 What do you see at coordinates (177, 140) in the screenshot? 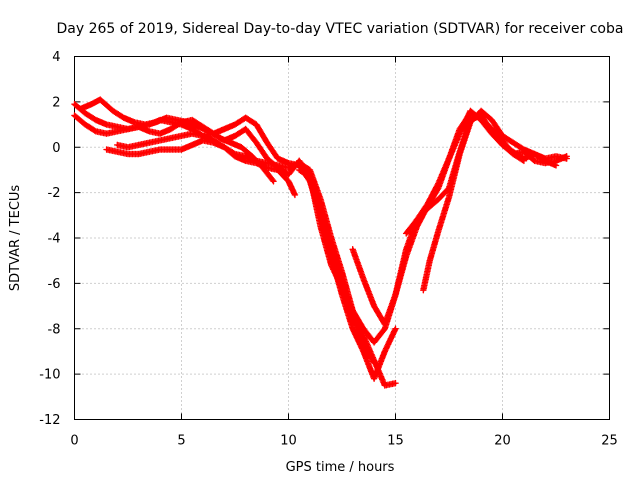
I see `series-prn-c` at bounding box center [177, 140].